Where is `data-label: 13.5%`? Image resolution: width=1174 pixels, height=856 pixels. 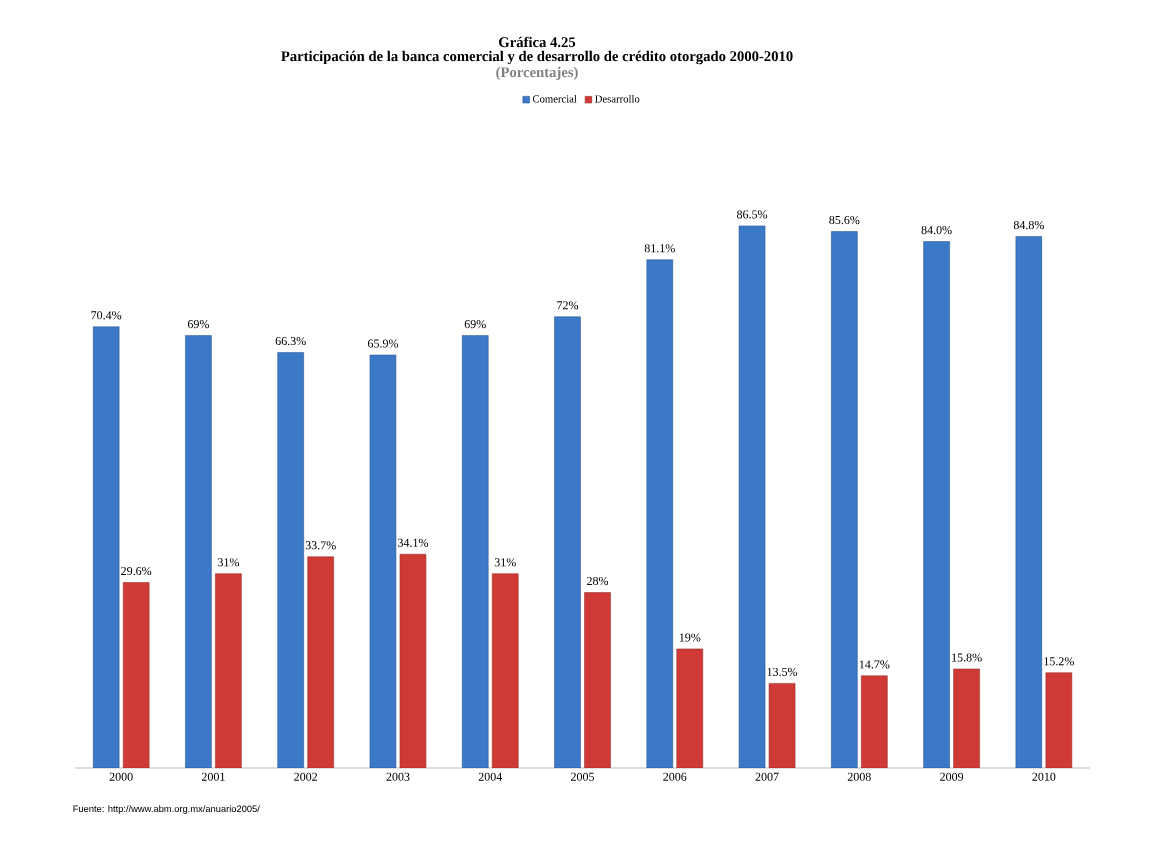
data-label: 13.5% is located at coordinates (782, 671).